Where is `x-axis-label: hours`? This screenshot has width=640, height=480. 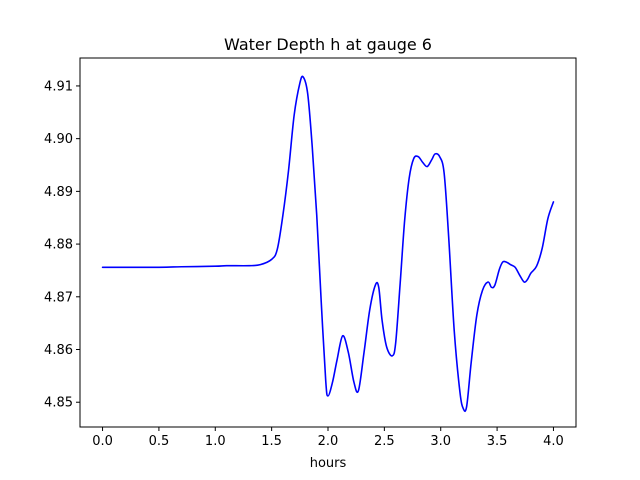 x-axis-label: hours is located at coordinates (328, 463).